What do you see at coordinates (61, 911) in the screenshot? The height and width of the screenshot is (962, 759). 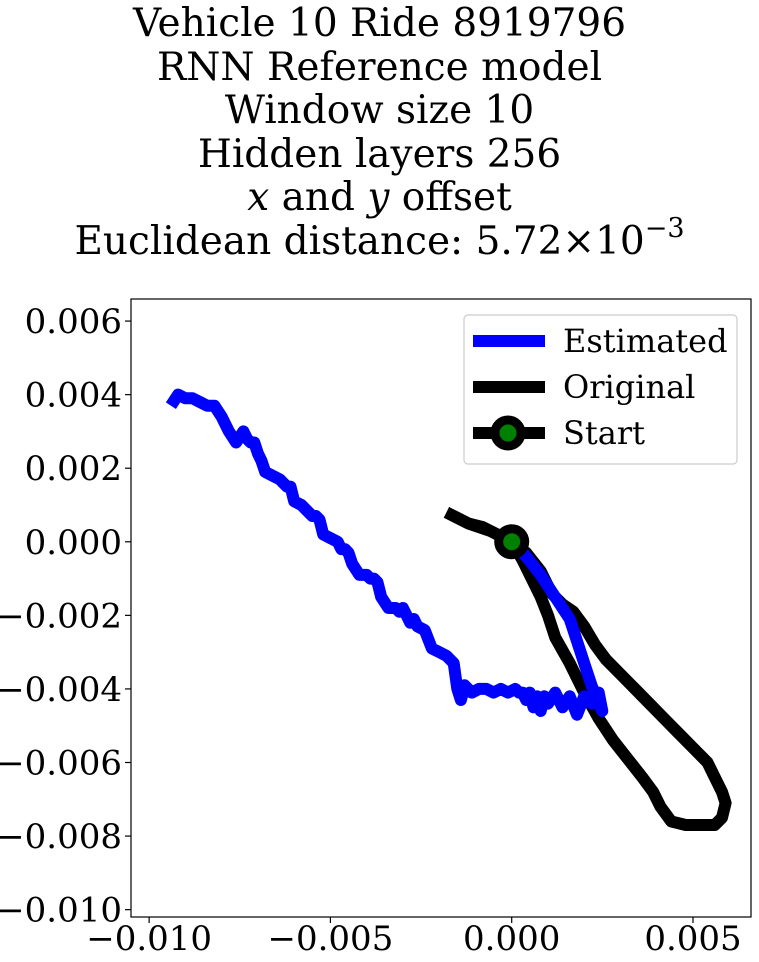 I see `y-tick-label: −0.010` at bounding box center [61, 911].